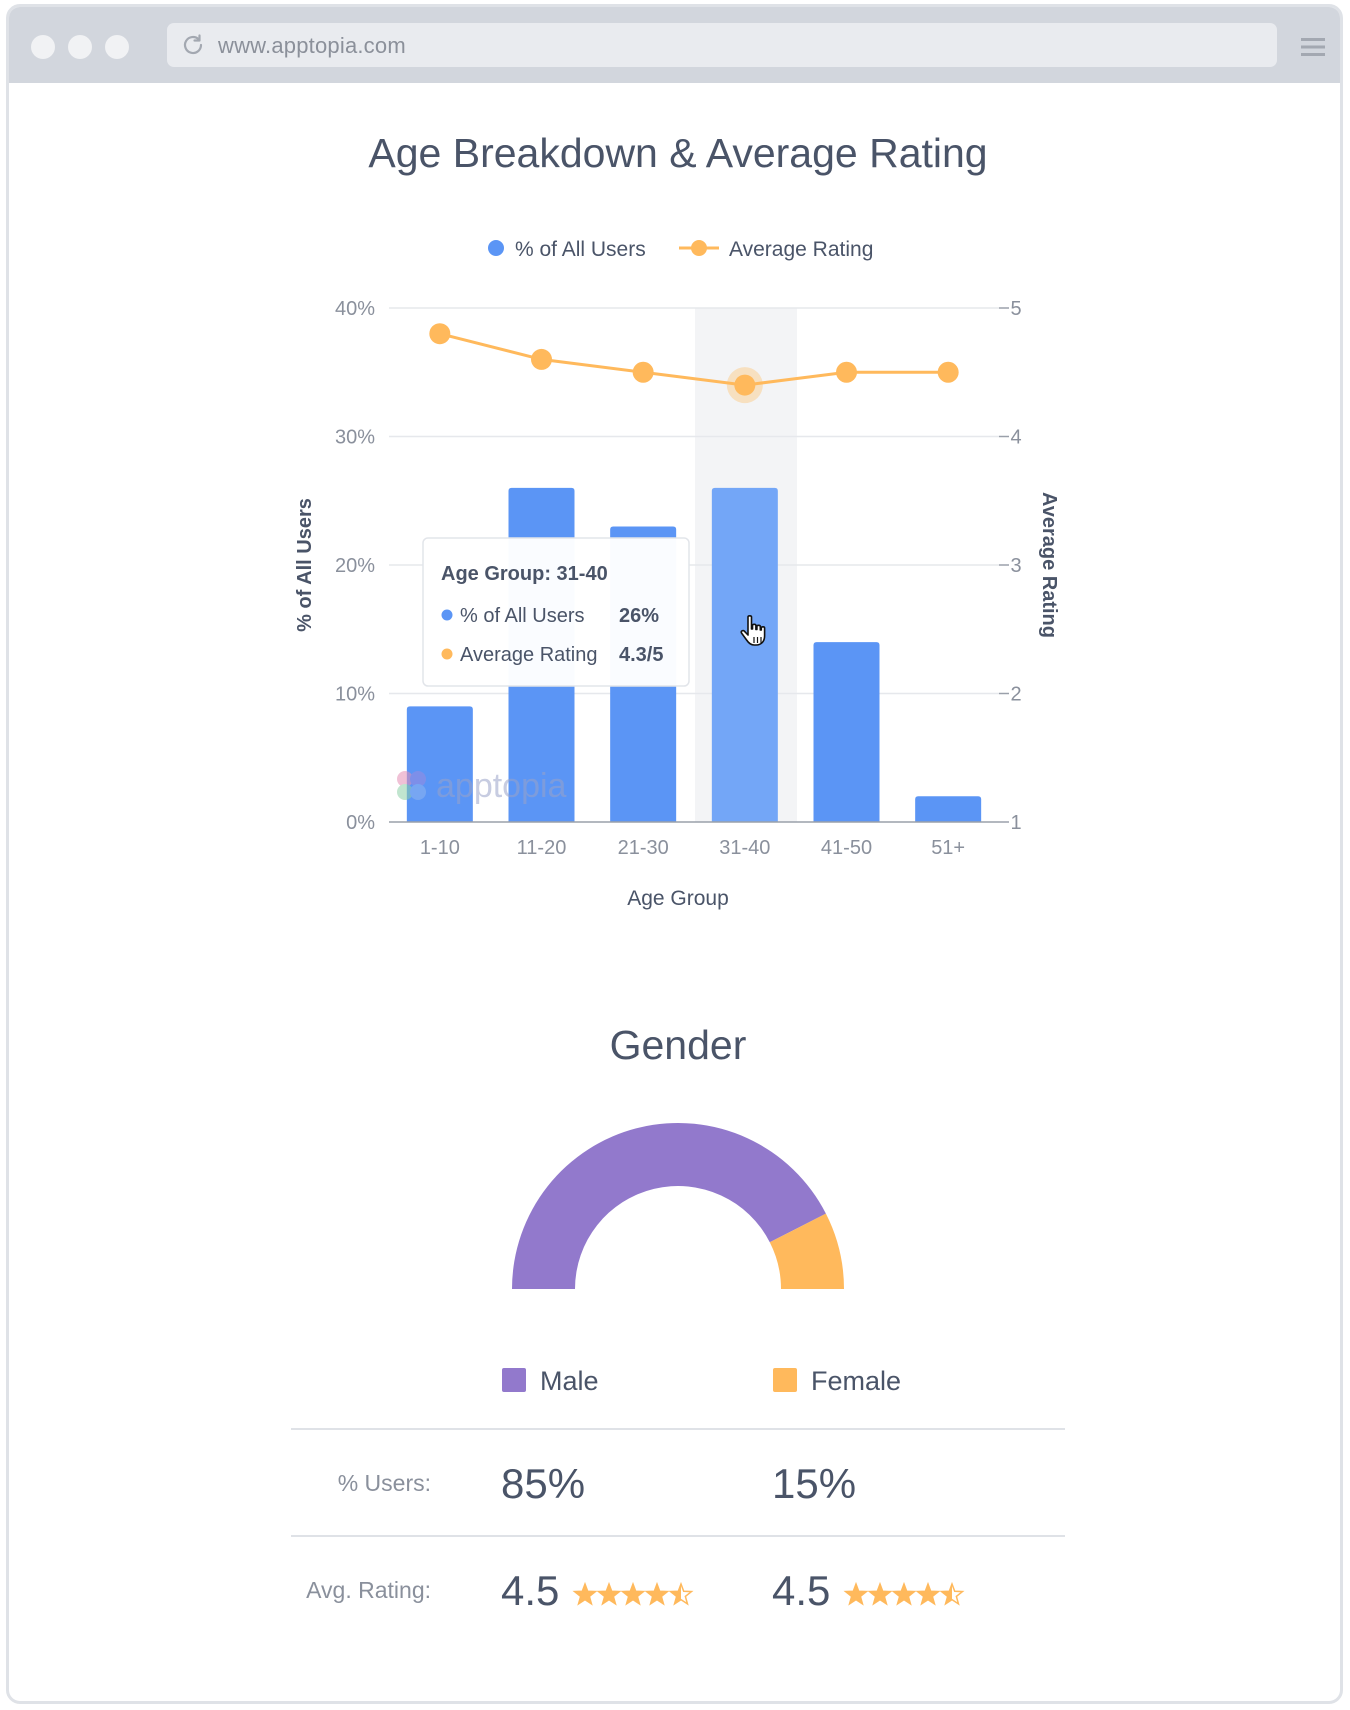 Image resolution: width=1350 pixels, height=1710 pixels. What do you see at coordinates (1049, 565) in the screenshot?
I see `y-axis-right-title: Average Rating` at bounding box center [1049, 565].